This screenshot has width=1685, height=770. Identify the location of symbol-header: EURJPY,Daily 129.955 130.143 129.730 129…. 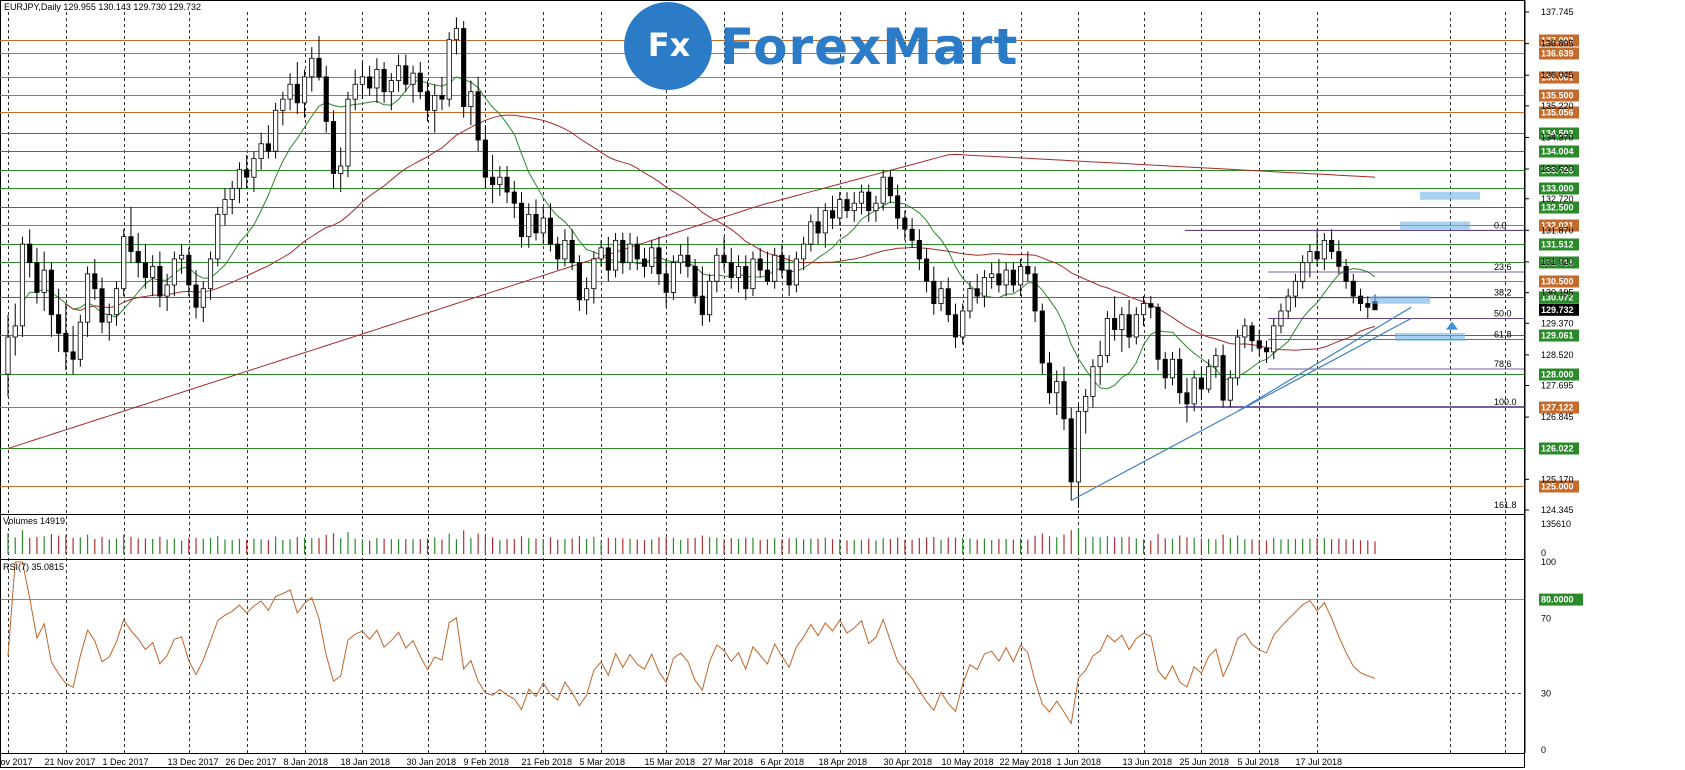
(102, 7).